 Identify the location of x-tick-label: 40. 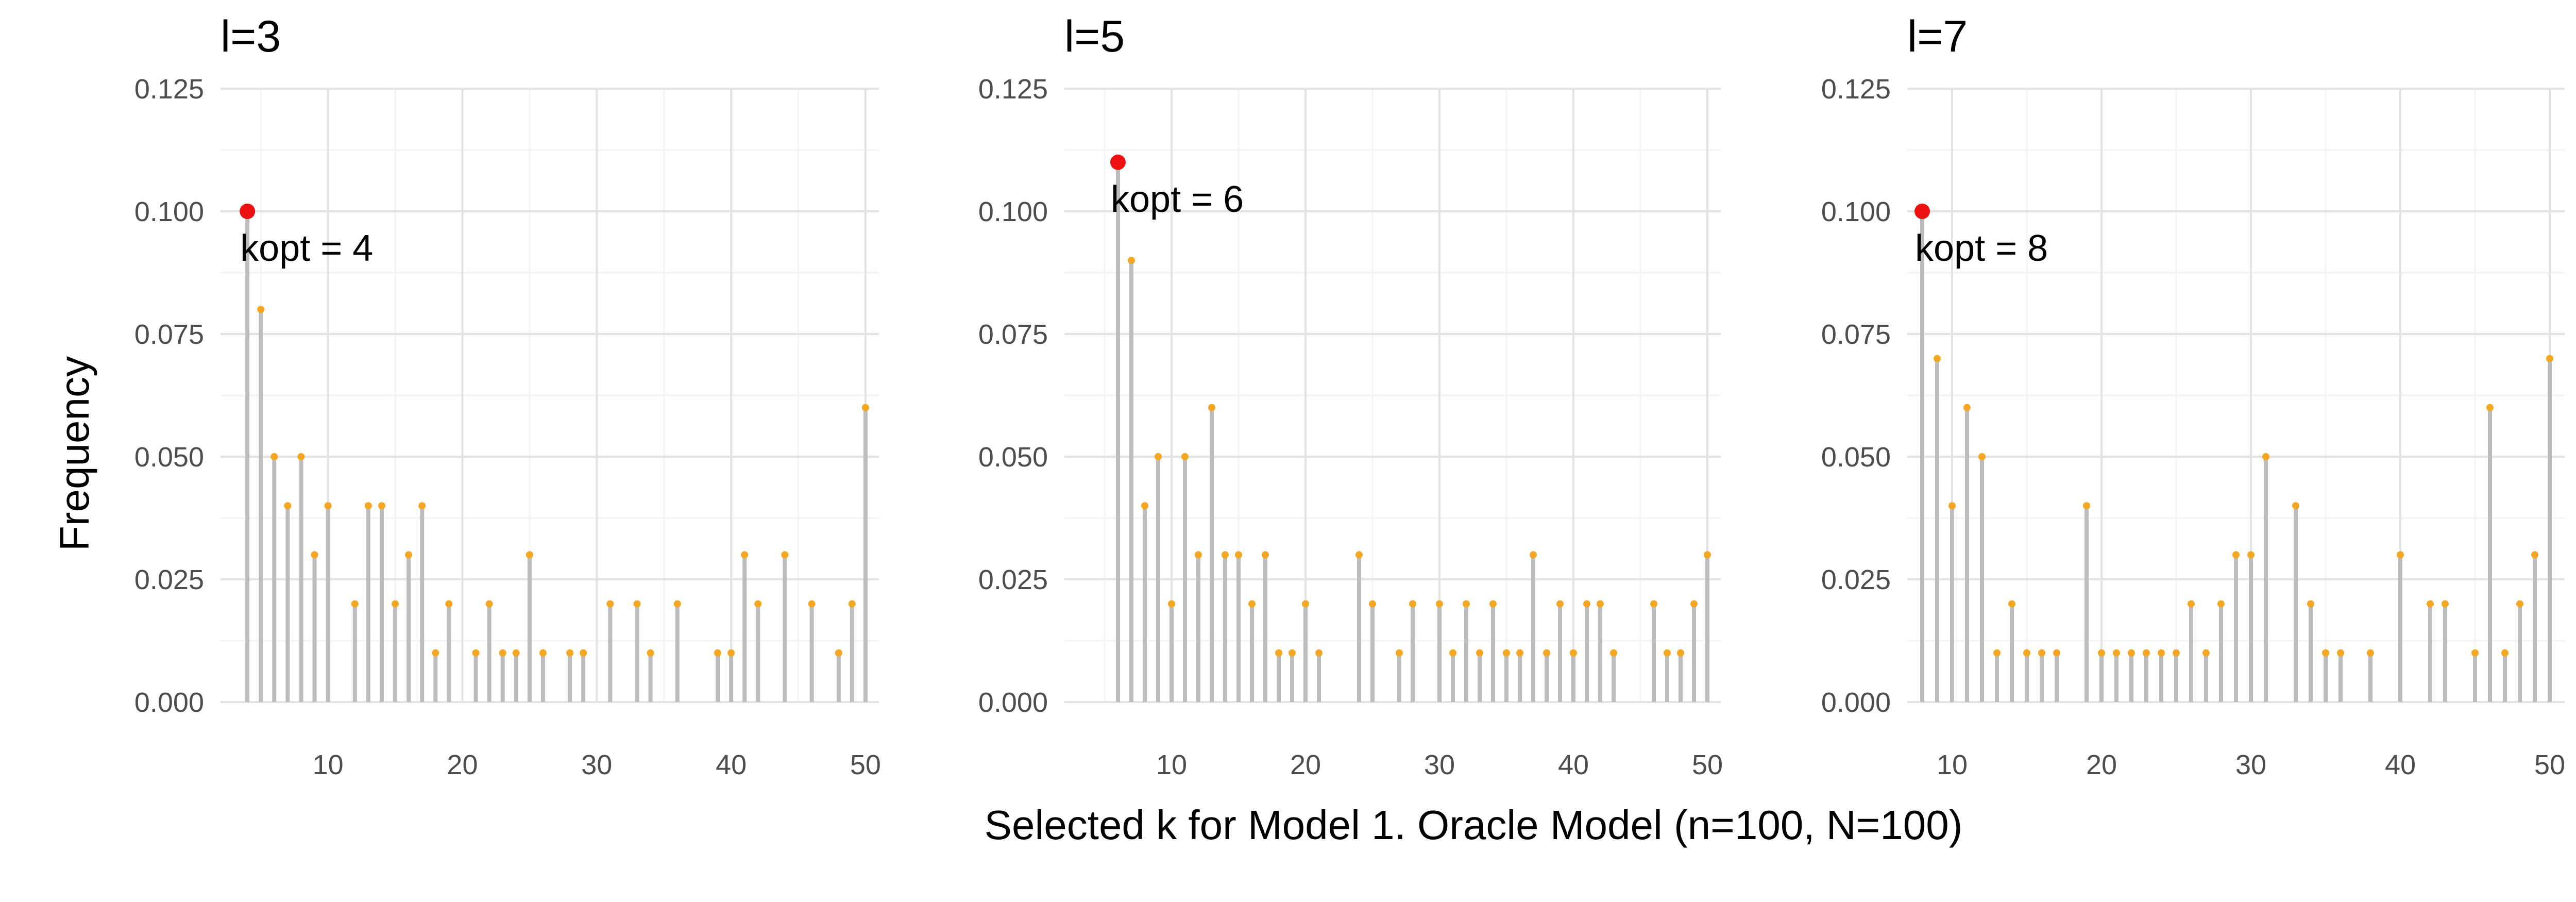
(2400, 764).